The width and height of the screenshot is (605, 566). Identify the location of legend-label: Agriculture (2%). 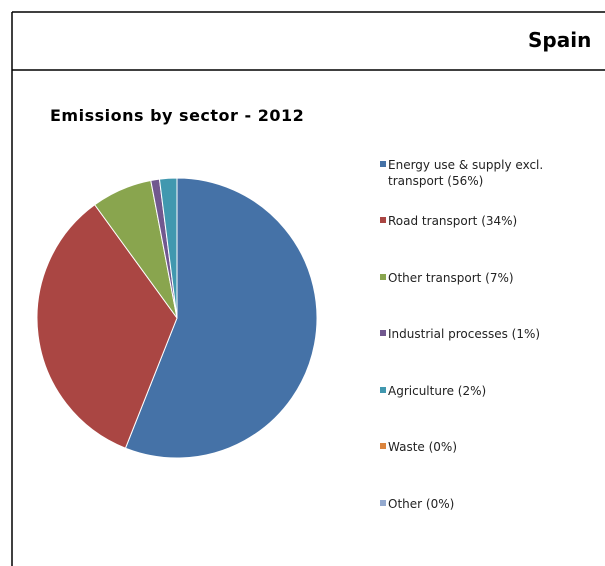
(437, 391).